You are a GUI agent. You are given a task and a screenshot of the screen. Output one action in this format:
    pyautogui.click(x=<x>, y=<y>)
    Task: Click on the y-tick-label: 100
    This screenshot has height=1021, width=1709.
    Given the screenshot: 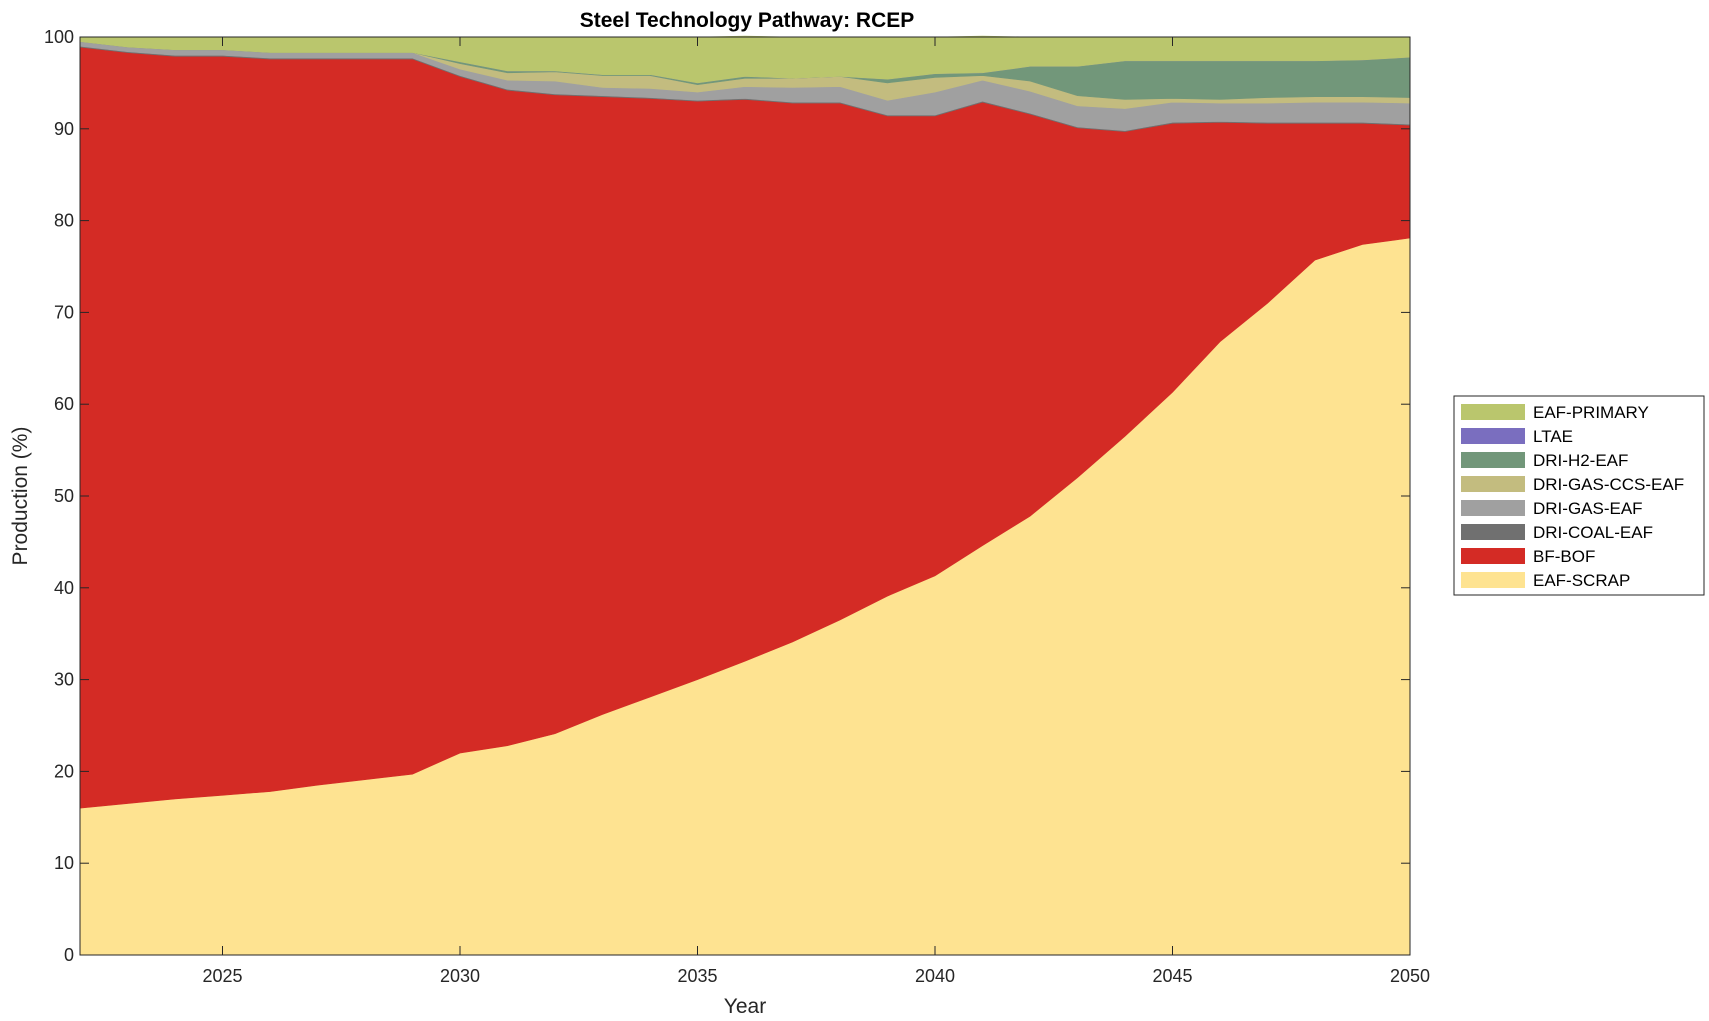 What is the action you would take?
    pyautogui.click(x=59, y=37)
    